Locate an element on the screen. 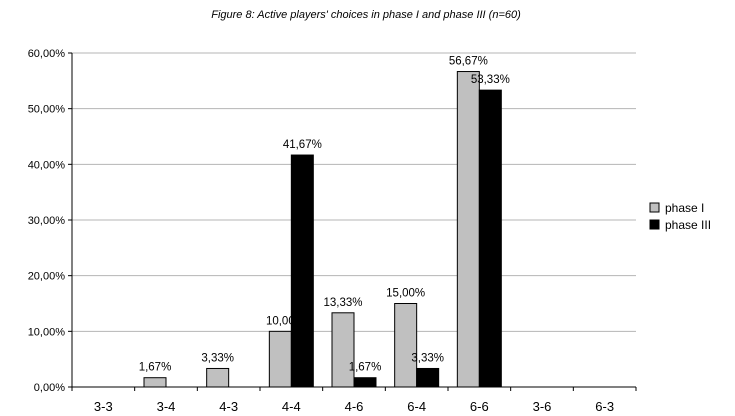 This screenshot has height=416, width=735. data-label: 53,33% is located at coordinates (490, 80).